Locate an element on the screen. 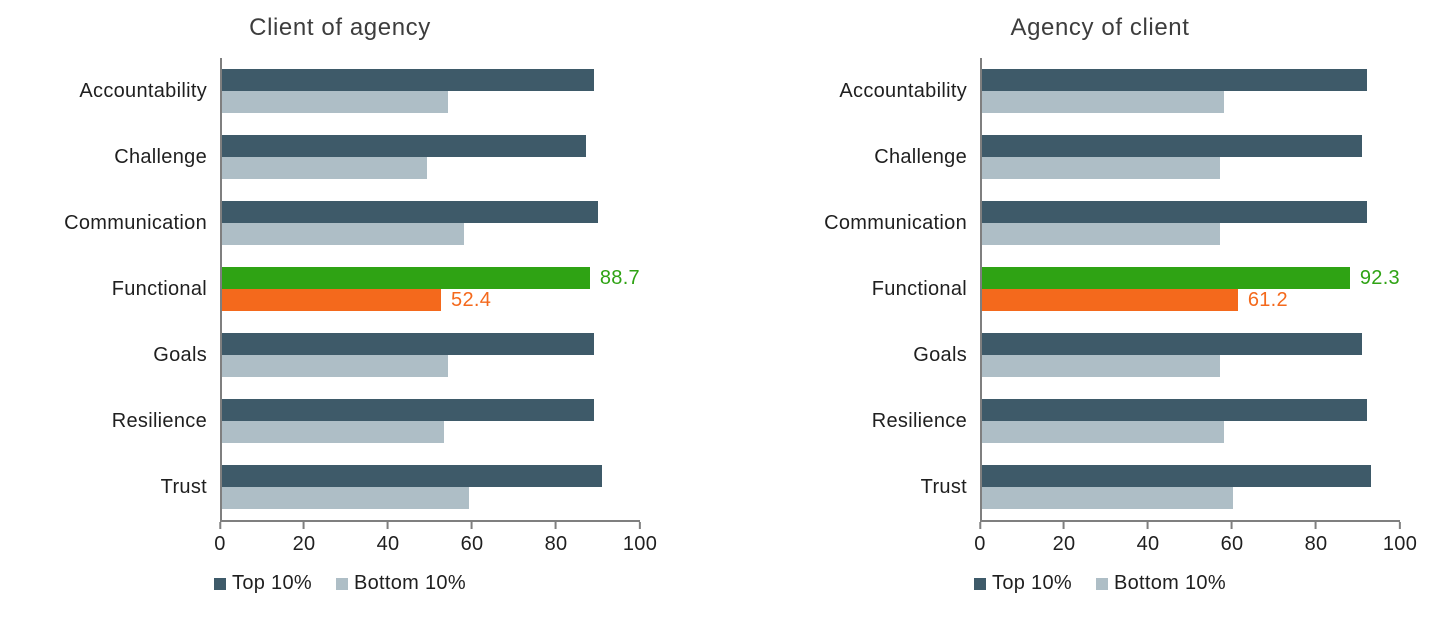 The image size is (1448, 630). value-label: 92.3 is located at coordinates (1379, 277).